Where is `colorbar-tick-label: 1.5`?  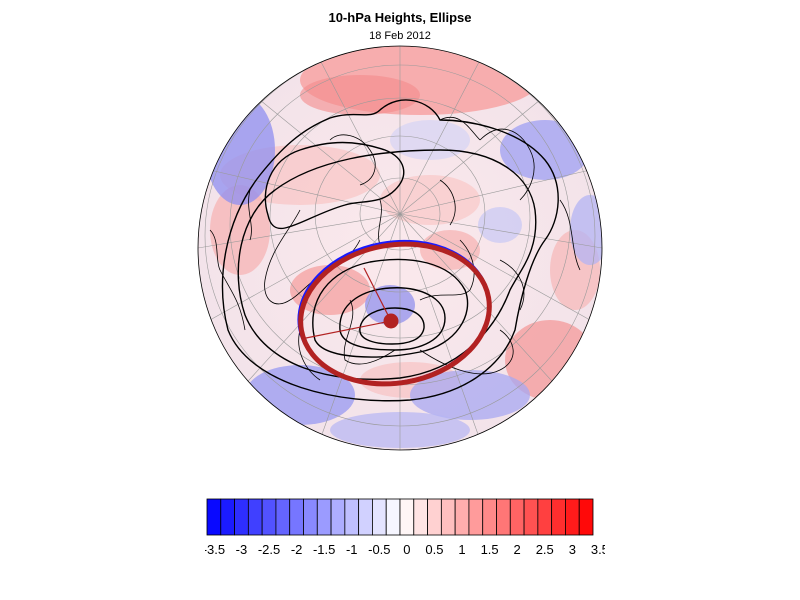 colorbar-tick-label: 1.5 is located at coordinates (490, 549).